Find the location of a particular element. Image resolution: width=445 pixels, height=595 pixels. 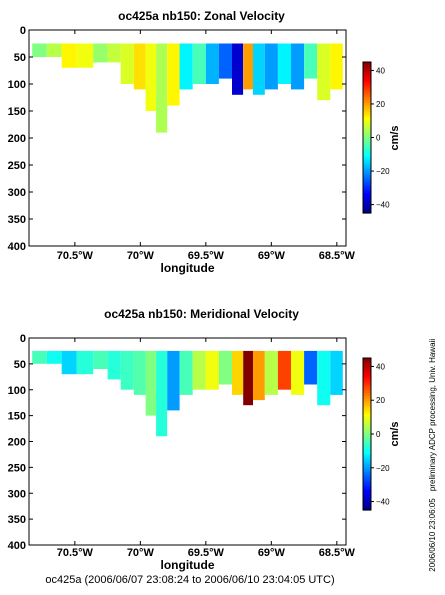

x-tick-label: 70.5°W is located at coordinates (75, 553).